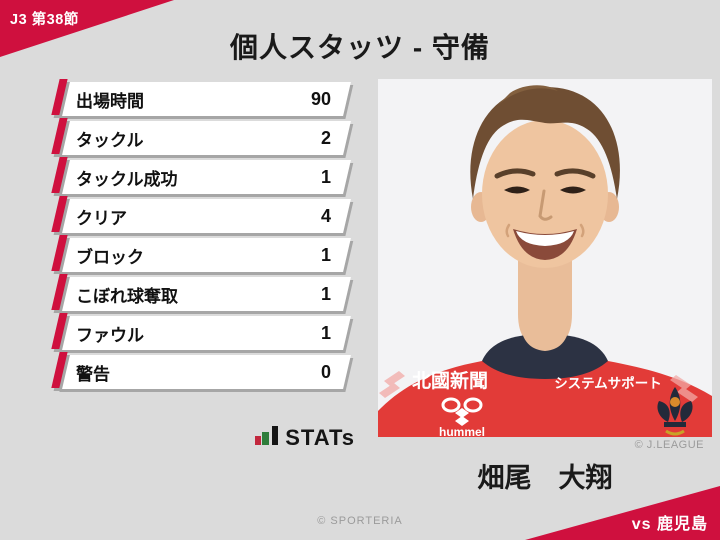  What do you see at coordinates (204, 333) in the screenshot?
I see `stat-row-fouls: ファウル 1` at bounding box center [204, 333].